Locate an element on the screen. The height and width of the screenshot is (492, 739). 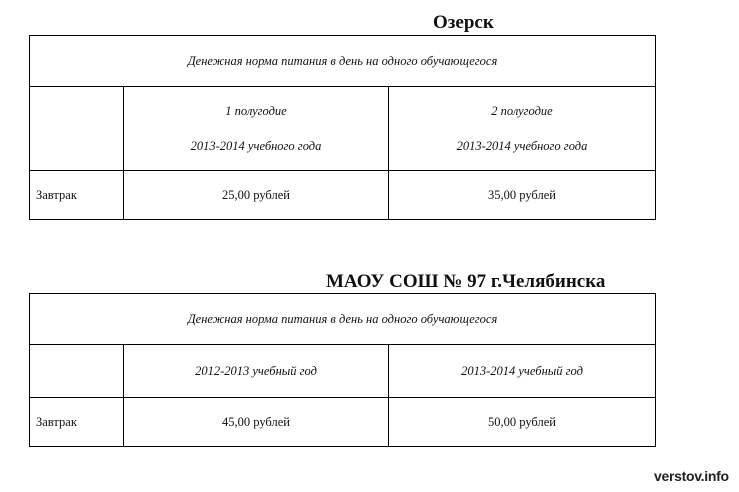
cell-value: 45,00 рублей is located at coordinates (256, 422).